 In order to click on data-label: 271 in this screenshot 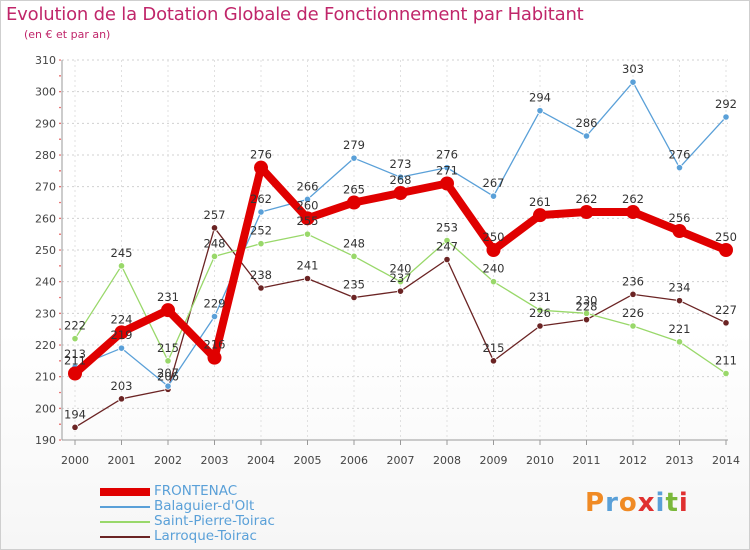, I will do `click(447, 171)`.